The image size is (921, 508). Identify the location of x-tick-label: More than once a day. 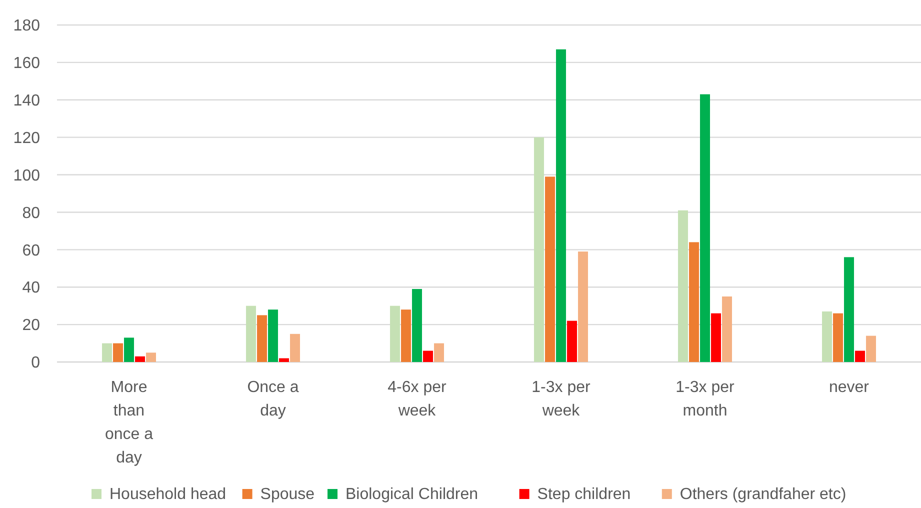
(129, 422).